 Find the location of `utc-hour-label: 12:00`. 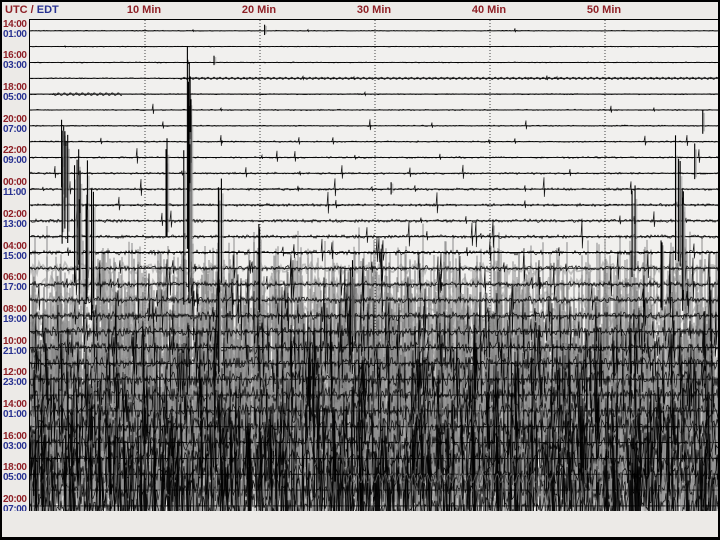

utc-hour-label: 12:00 is located at coordinates (15, 373).